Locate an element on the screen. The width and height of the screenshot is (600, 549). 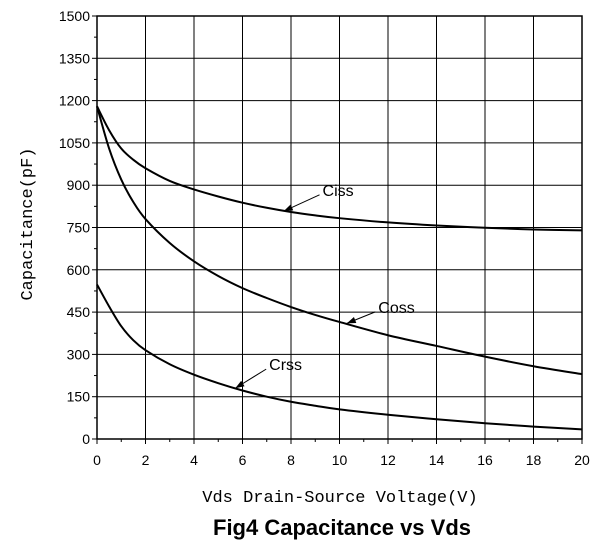
x-axis-label: Vds Drain-Source Voltage(V) is located at coordinates (339, 498).